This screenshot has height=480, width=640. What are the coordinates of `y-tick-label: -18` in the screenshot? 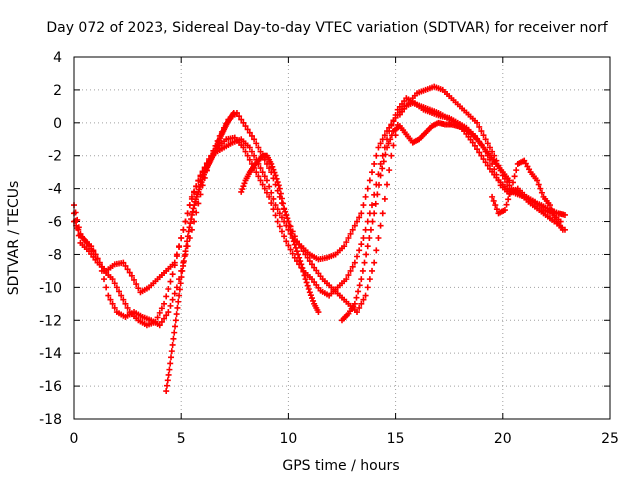 It's located at (50, 420).